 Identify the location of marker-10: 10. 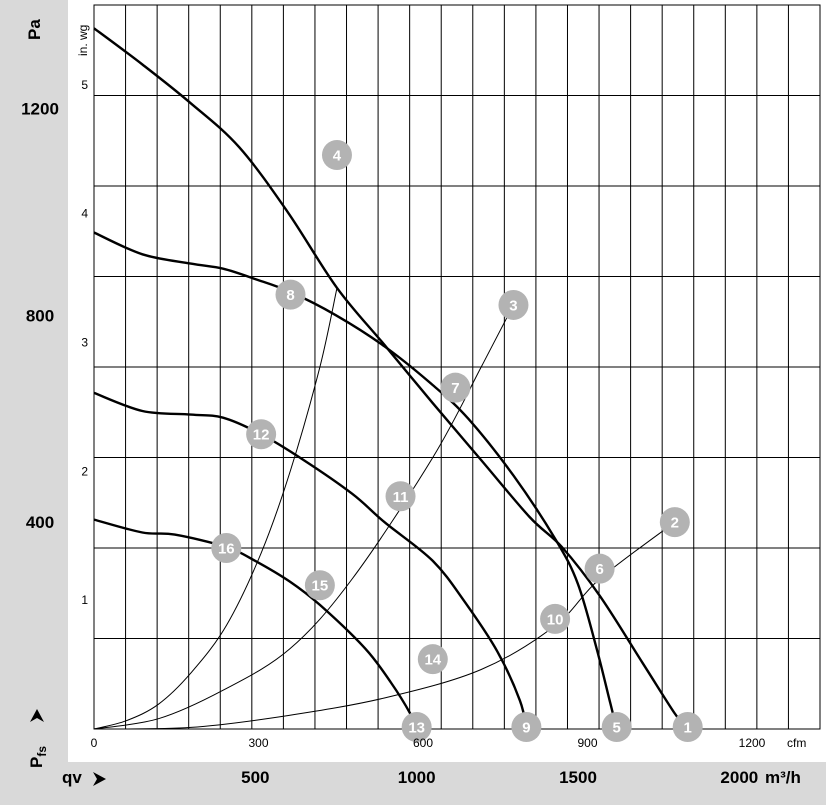
(555, 618).